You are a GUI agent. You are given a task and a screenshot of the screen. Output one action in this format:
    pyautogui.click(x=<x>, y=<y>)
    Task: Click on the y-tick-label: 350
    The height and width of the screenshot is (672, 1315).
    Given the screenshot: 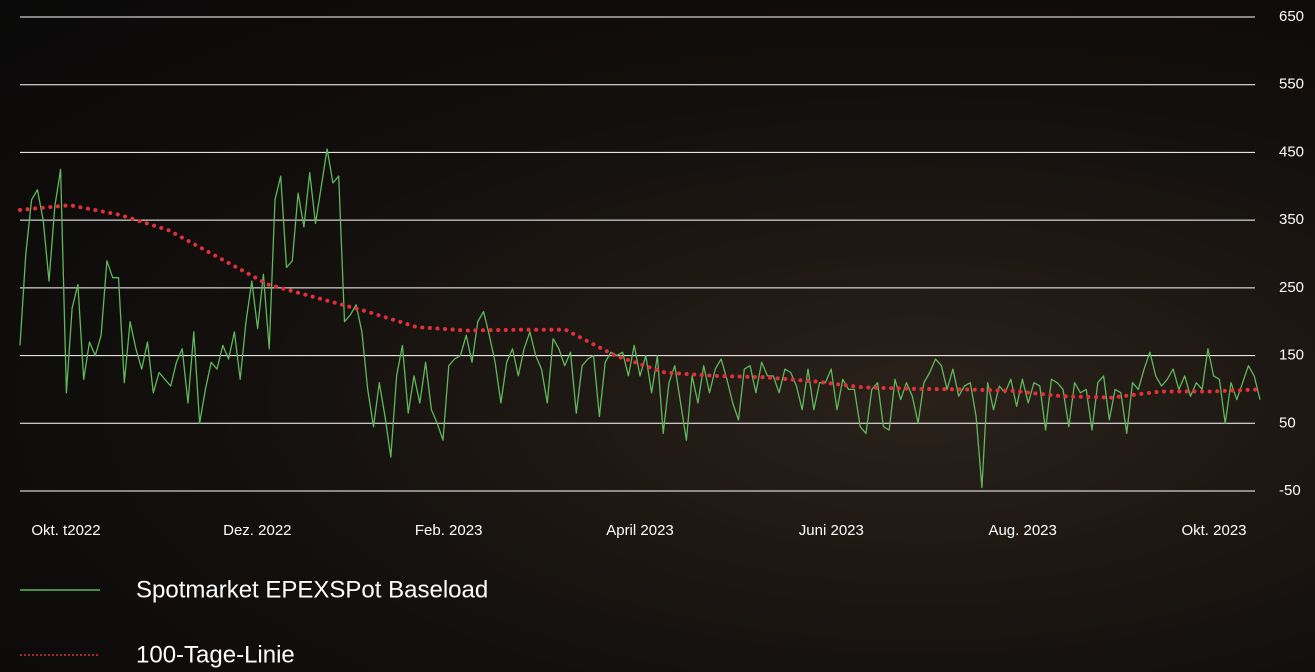 What is the action you would take?
    pyautogui.click(x=1291, y=219)
    